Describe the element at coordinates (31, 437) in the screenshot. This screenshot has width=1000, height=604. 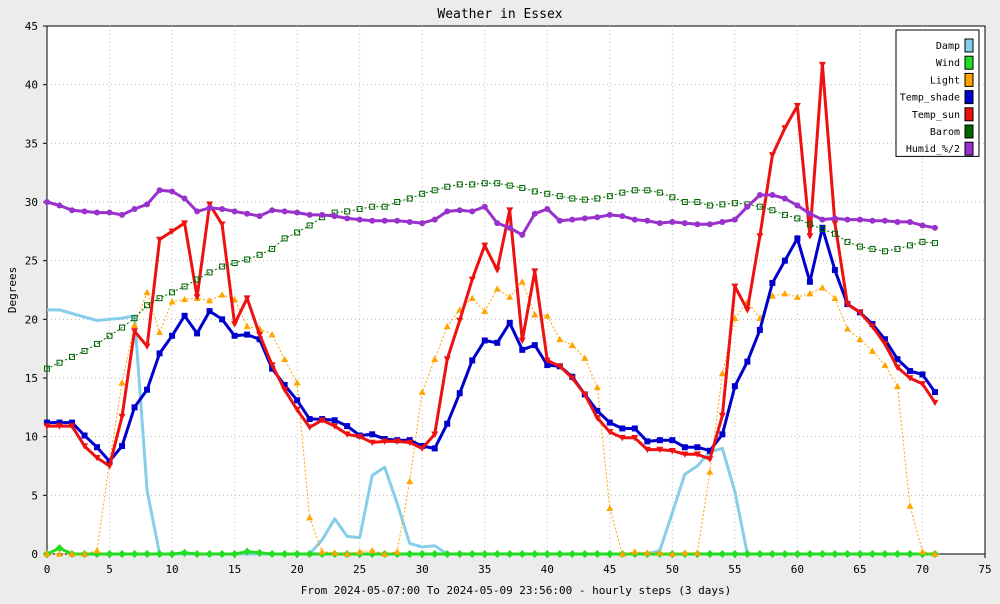
I see `y-tick-label: 10` at that location.